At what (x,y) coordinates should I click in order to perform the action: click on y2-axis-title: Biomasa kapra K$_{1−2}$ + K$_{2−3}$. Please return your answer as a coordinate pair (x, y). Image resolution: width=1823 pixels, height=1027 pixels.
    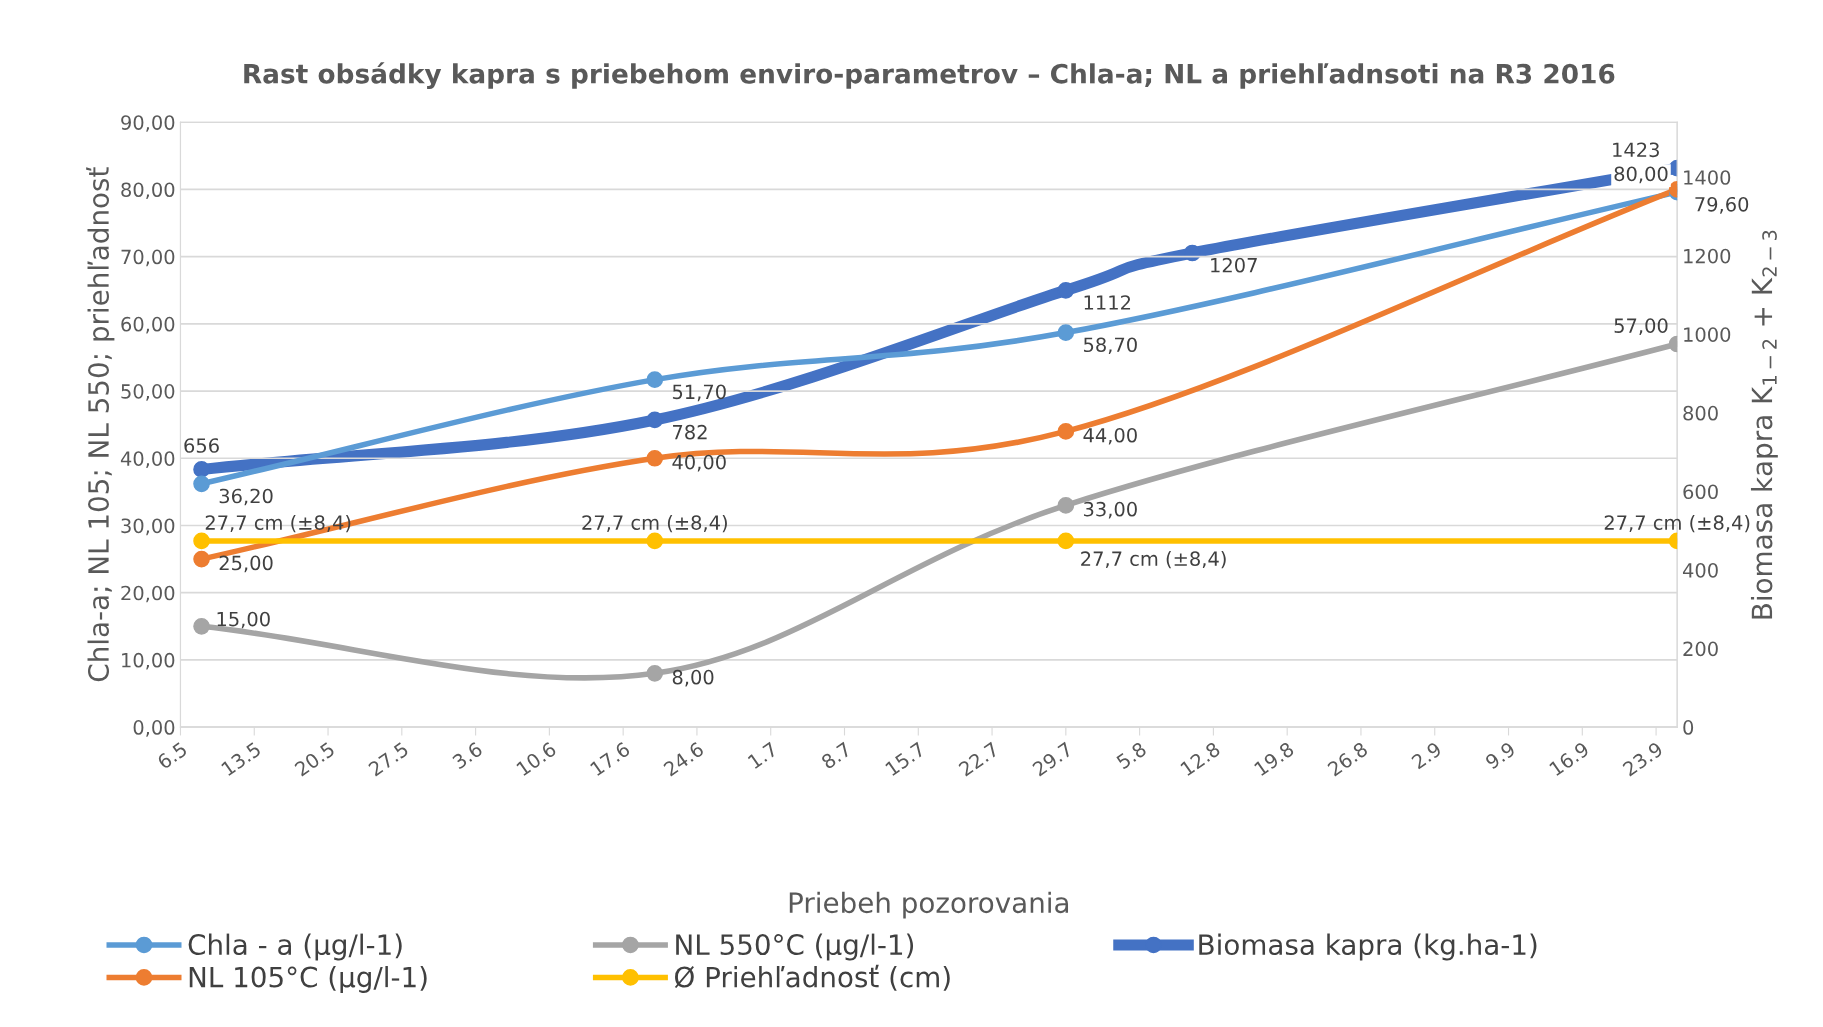
    Looking at the image, I should click on (1764, 424).